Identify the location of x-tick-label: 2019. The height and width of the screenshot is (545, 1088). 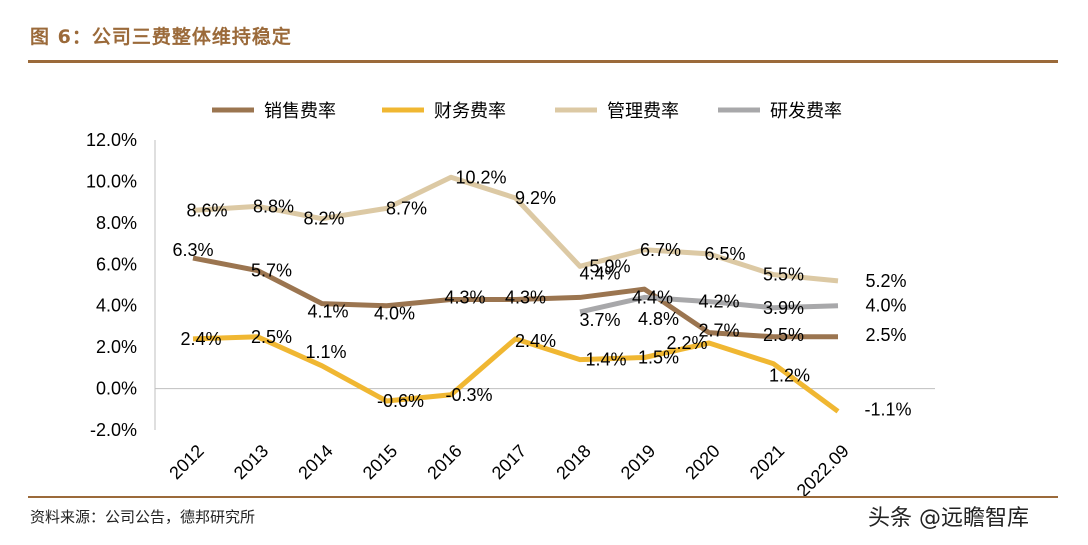
(638, 462).